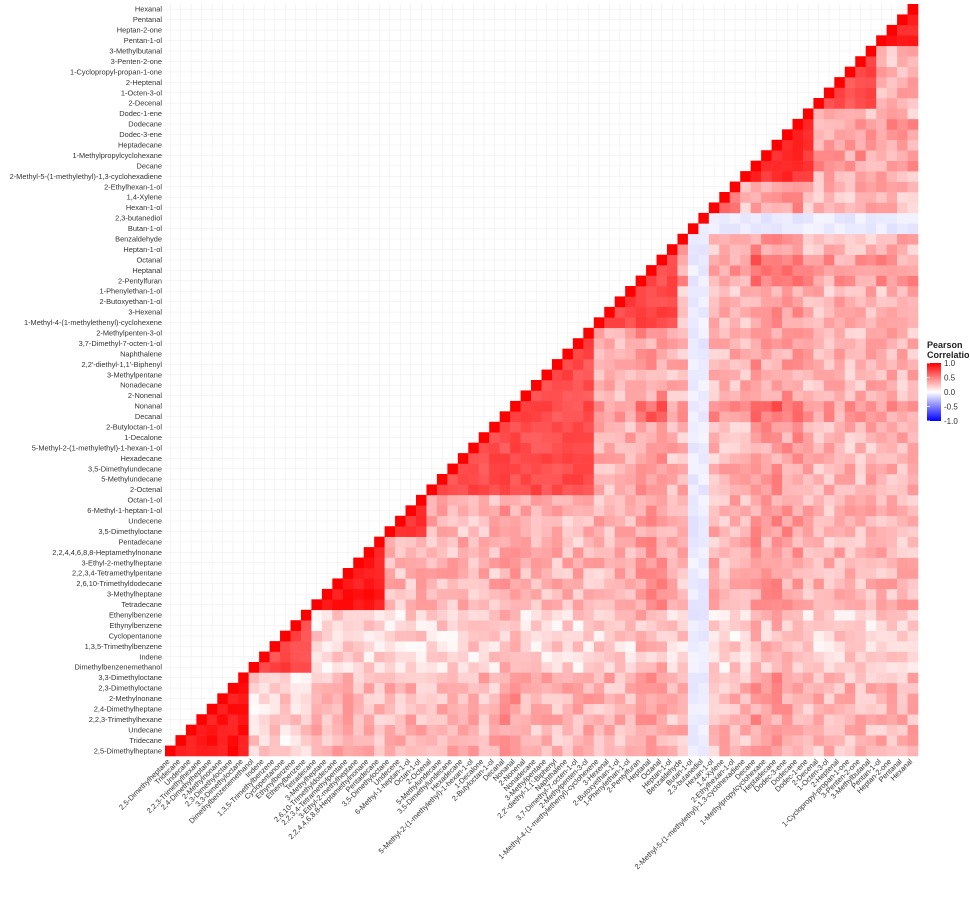 The width and height of the screenshot is (970, 903). What do you see at coordinates (116, 71) in the screenshot?
I see `y-tick-label: 1-Cyclopropyl-propan-1-one` at bounding box center [116, 71].